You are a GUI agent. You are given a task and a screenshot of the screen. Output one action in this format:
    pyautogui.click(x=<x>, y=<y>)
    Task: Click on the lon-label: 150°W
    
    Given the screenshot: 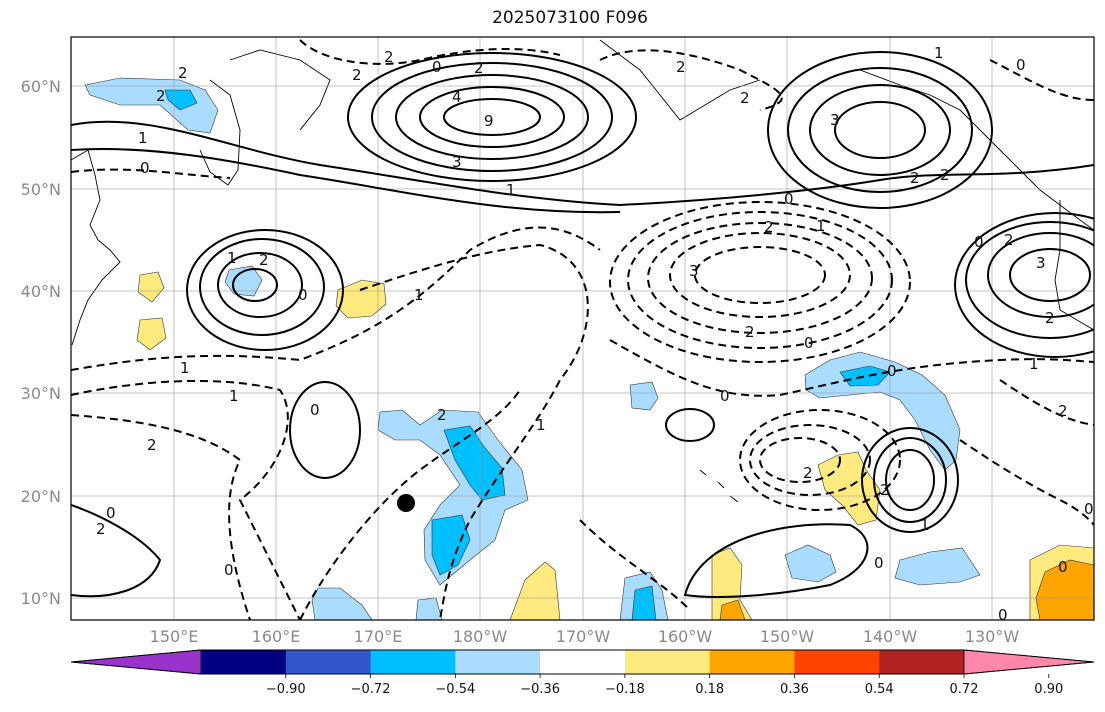 What is the action you would take?
    pyautogui.click(x=787, y=636)
    